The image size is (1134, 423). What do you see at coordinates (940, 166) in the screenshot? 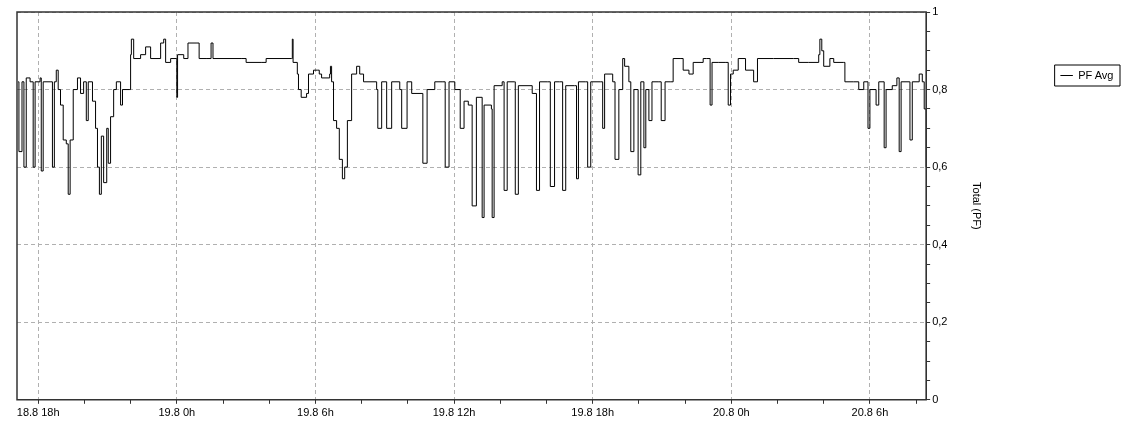
I see `y-tick-label: 0,6` at bounding box center [940, 166].